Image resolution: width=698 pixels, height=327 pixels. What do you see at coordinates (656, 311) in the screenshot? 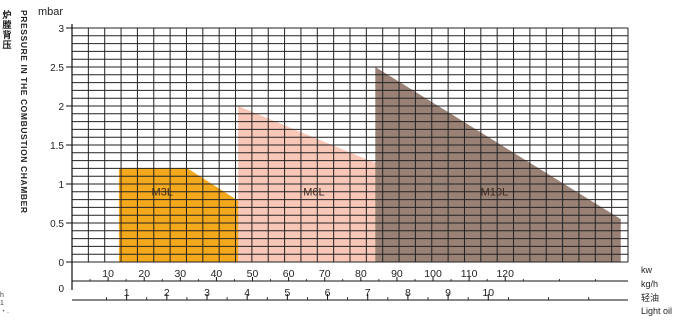
I see `x-unit-en: Light oil` at bounding box center [656, 311].